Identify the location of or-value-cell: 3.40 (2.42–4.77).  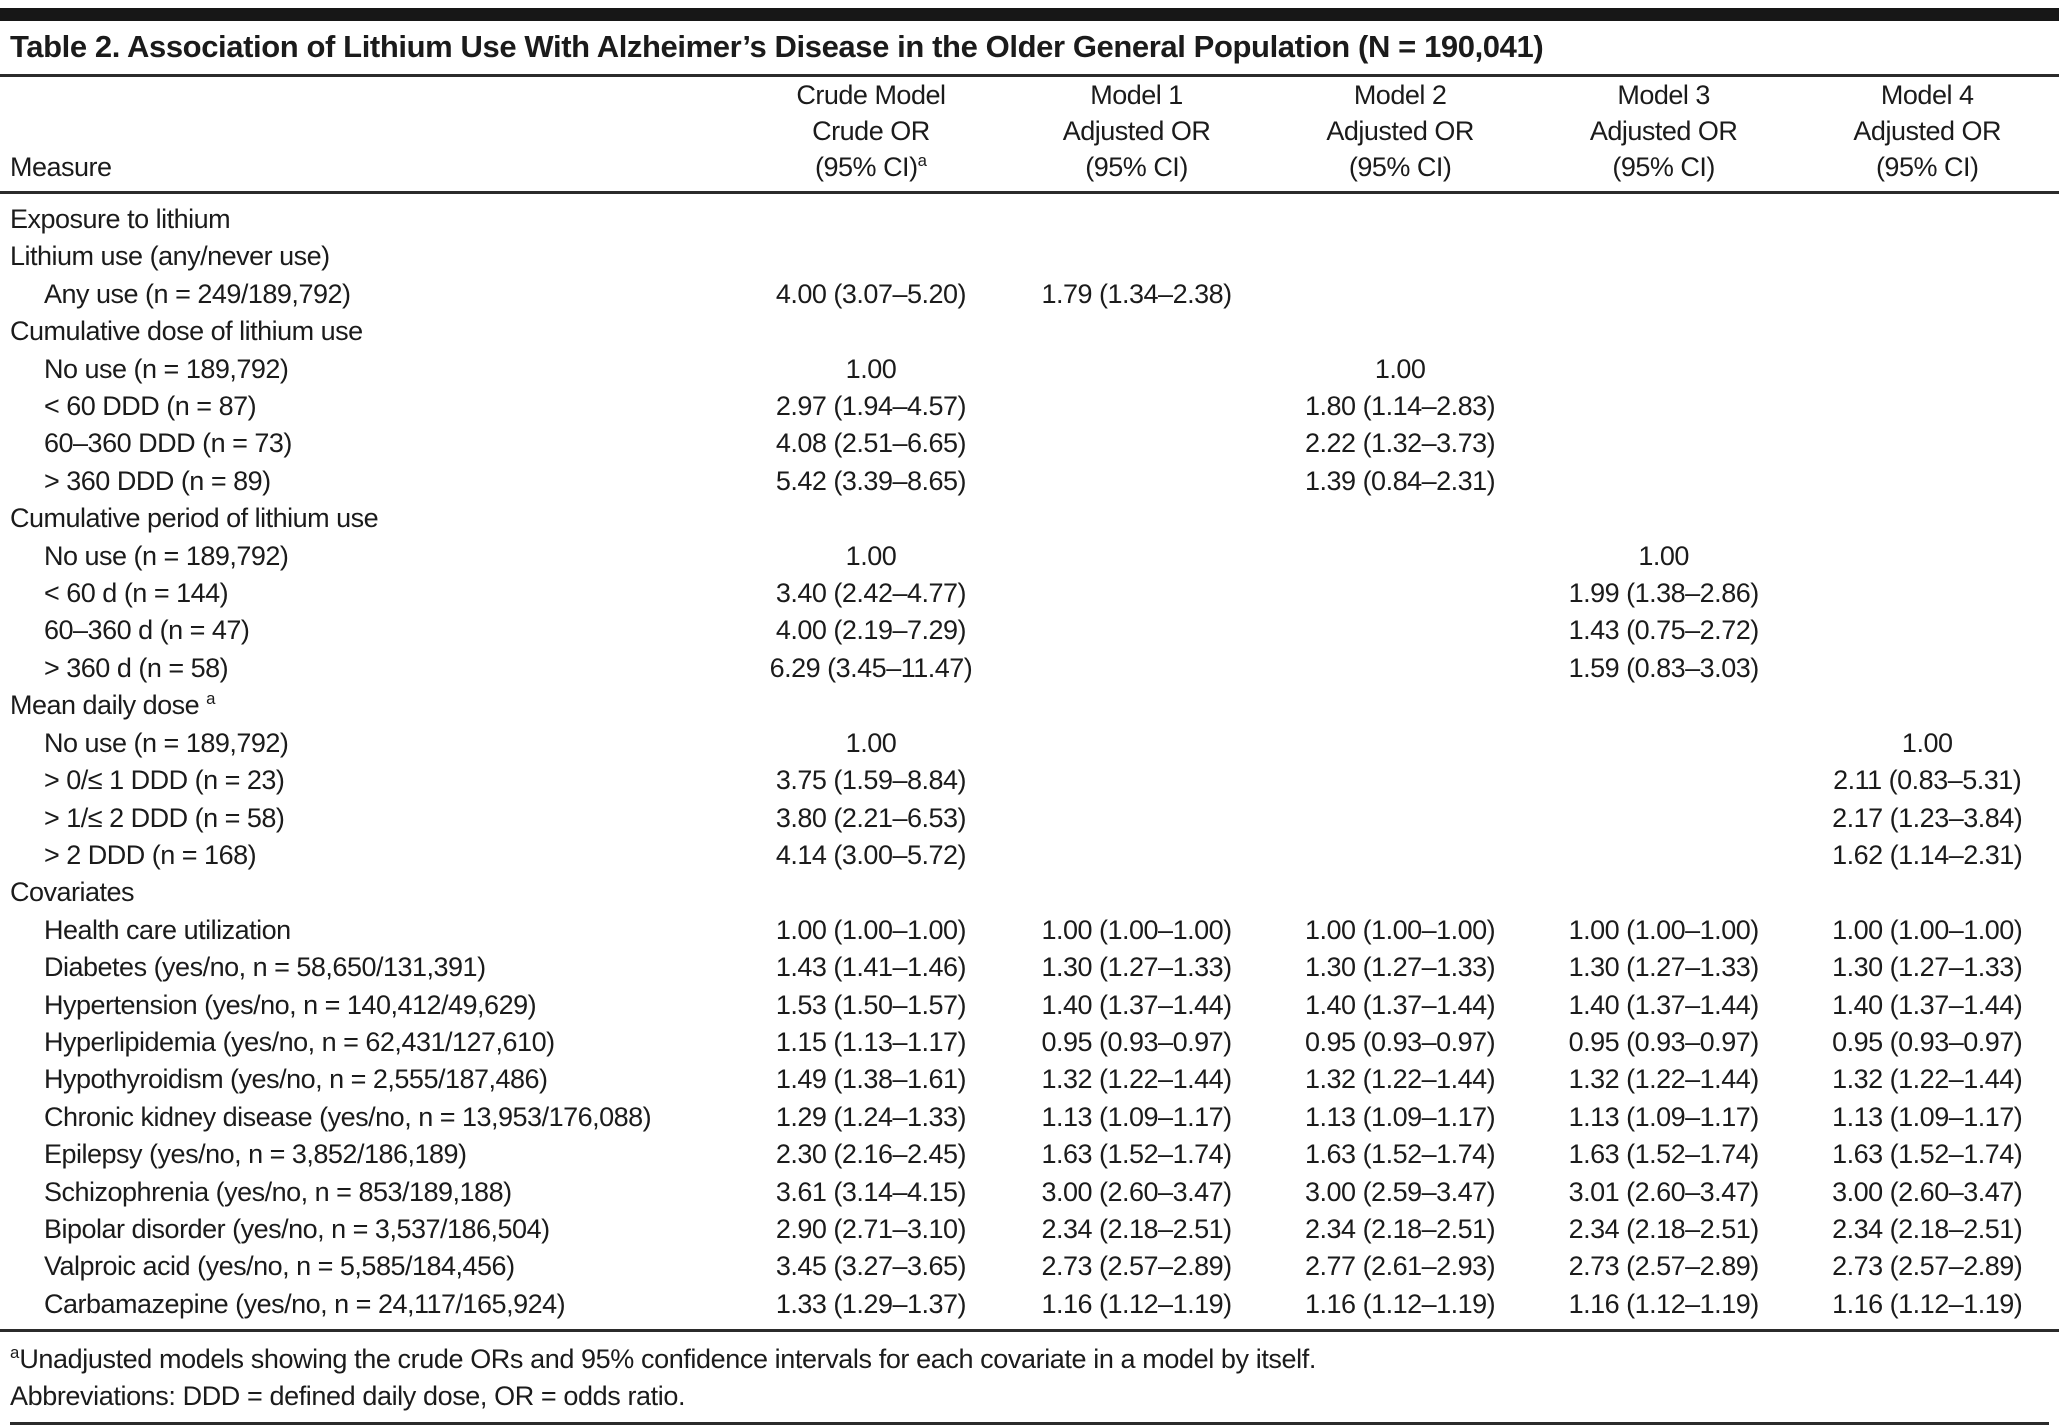
(871, 593).